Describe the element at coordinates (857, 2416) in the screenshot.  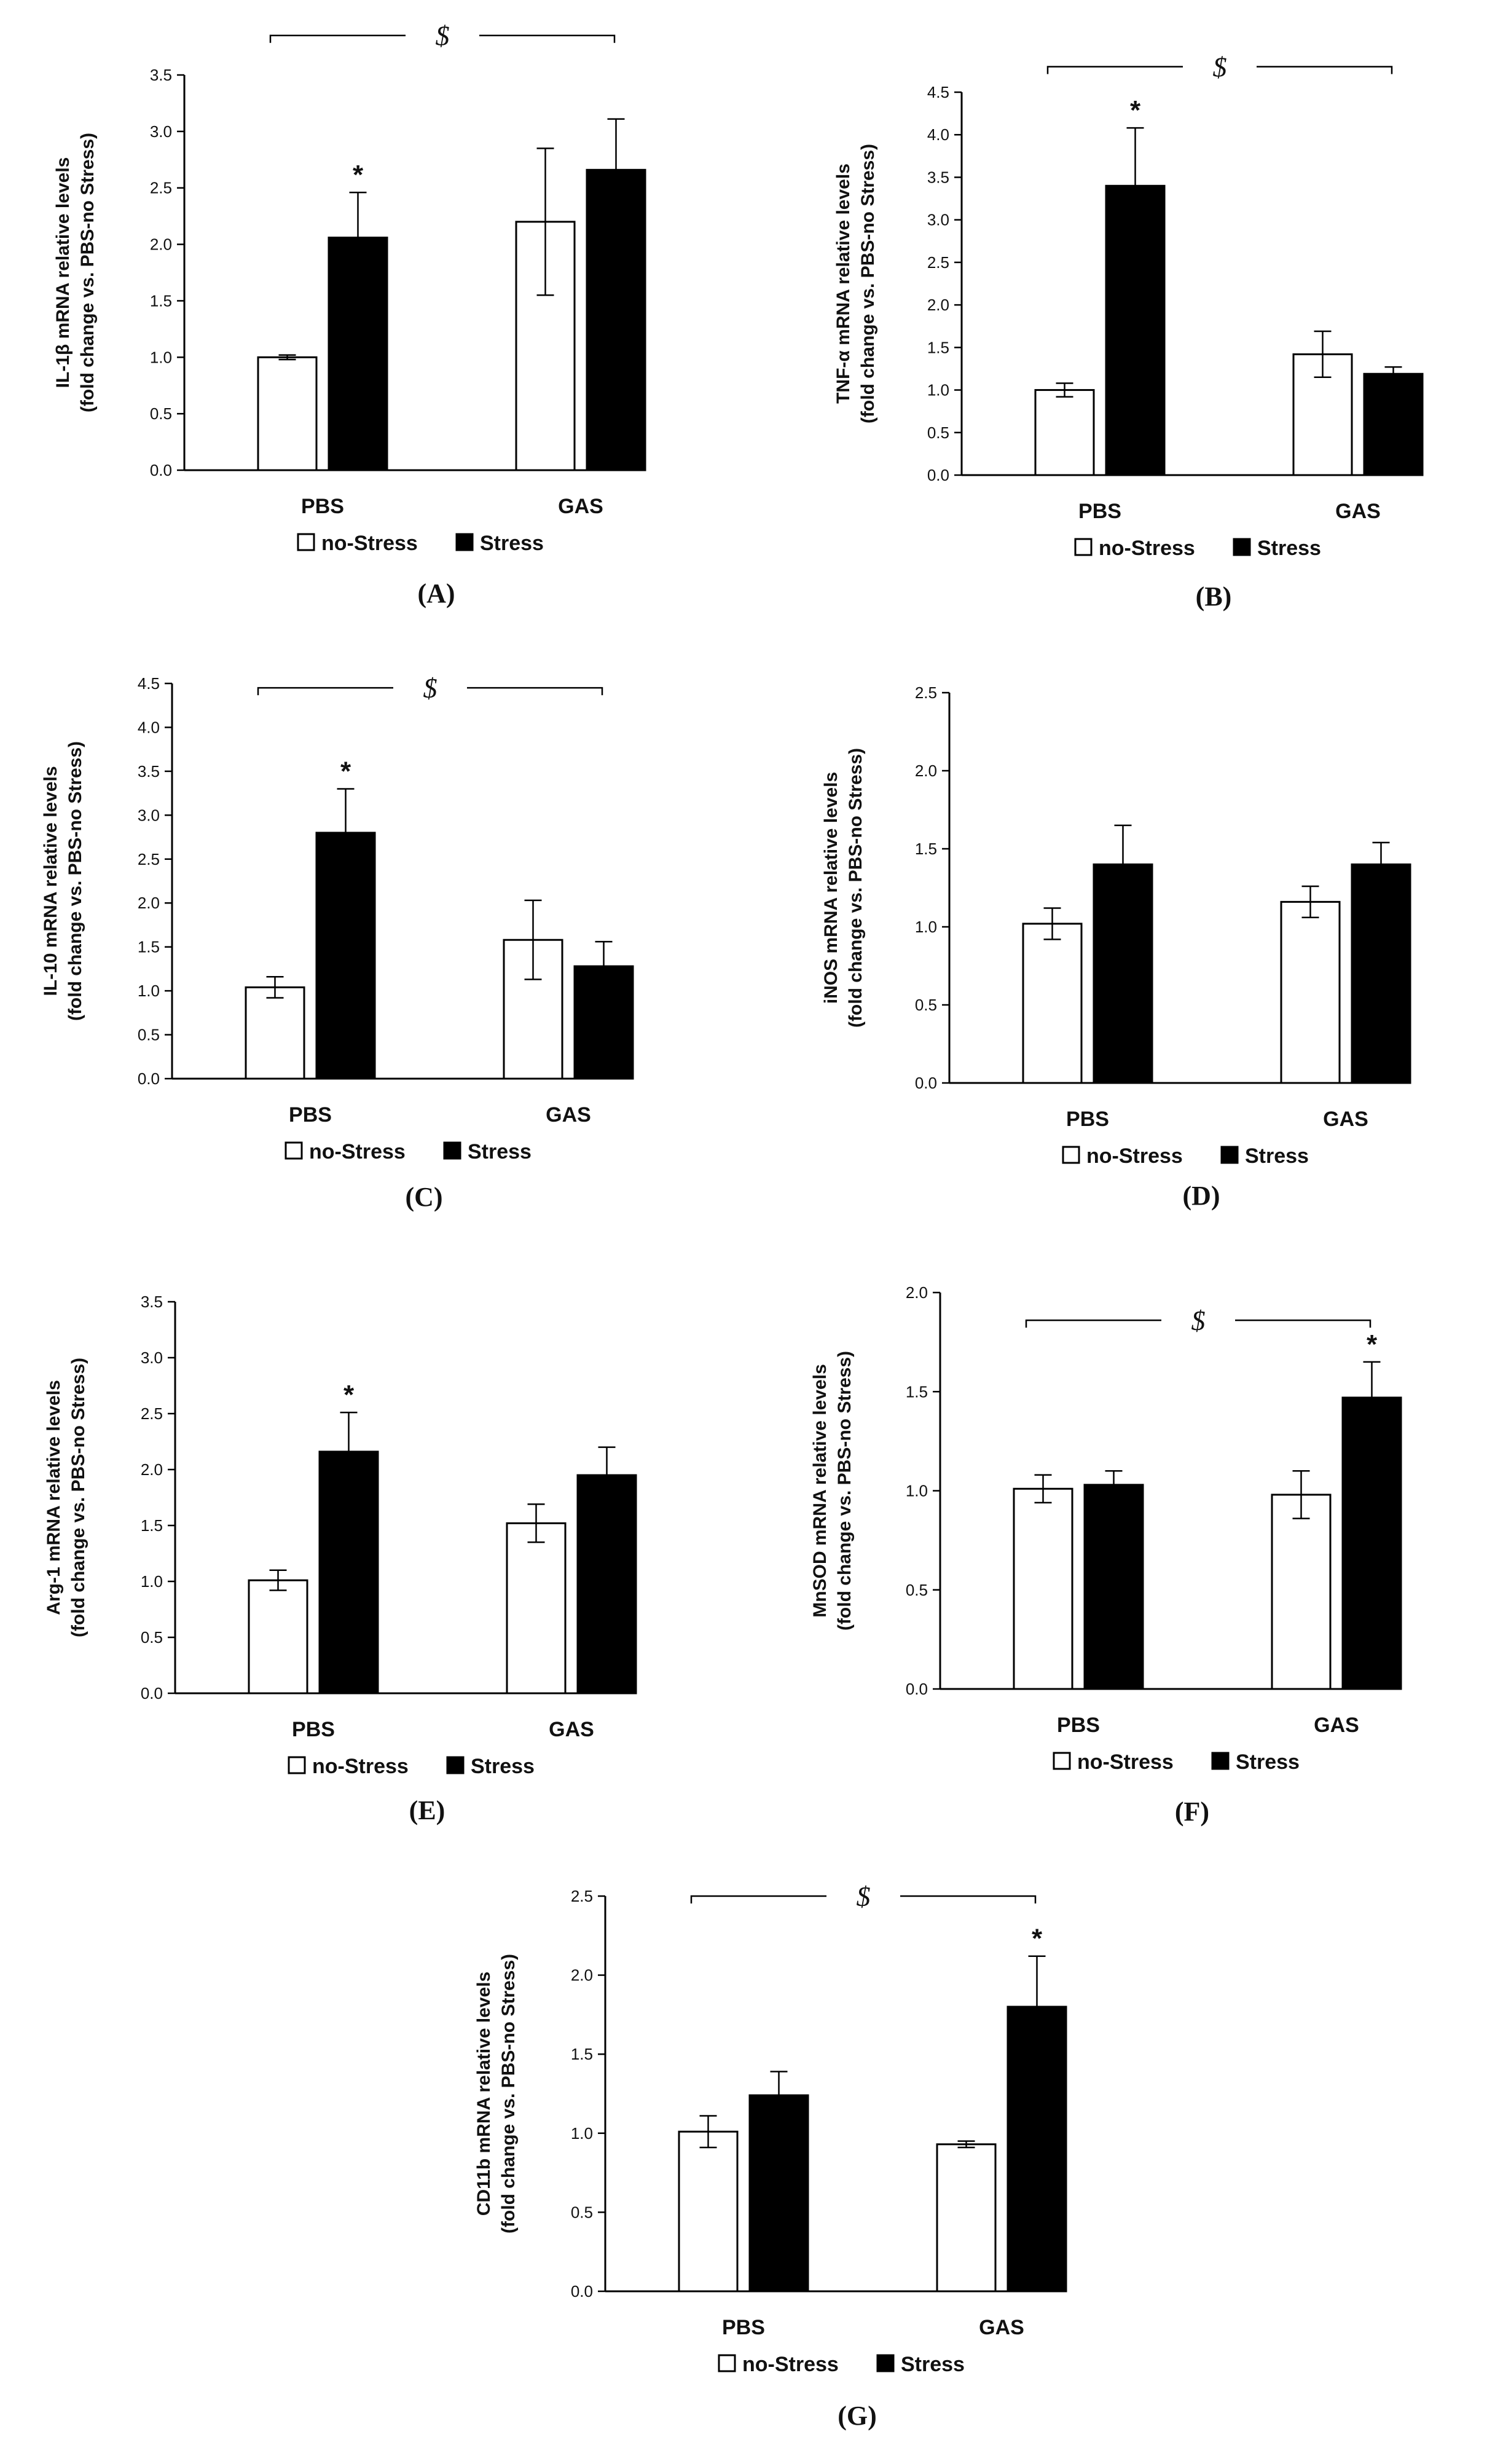
I see `panel-caption: (G)` at that location.